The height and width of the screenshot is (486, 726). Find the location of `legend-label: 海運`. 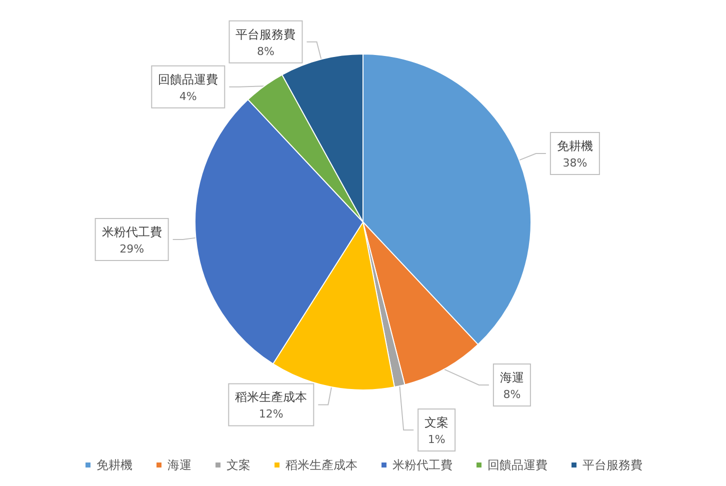

legend-label: 海運 is located at coordinates (180, 465).